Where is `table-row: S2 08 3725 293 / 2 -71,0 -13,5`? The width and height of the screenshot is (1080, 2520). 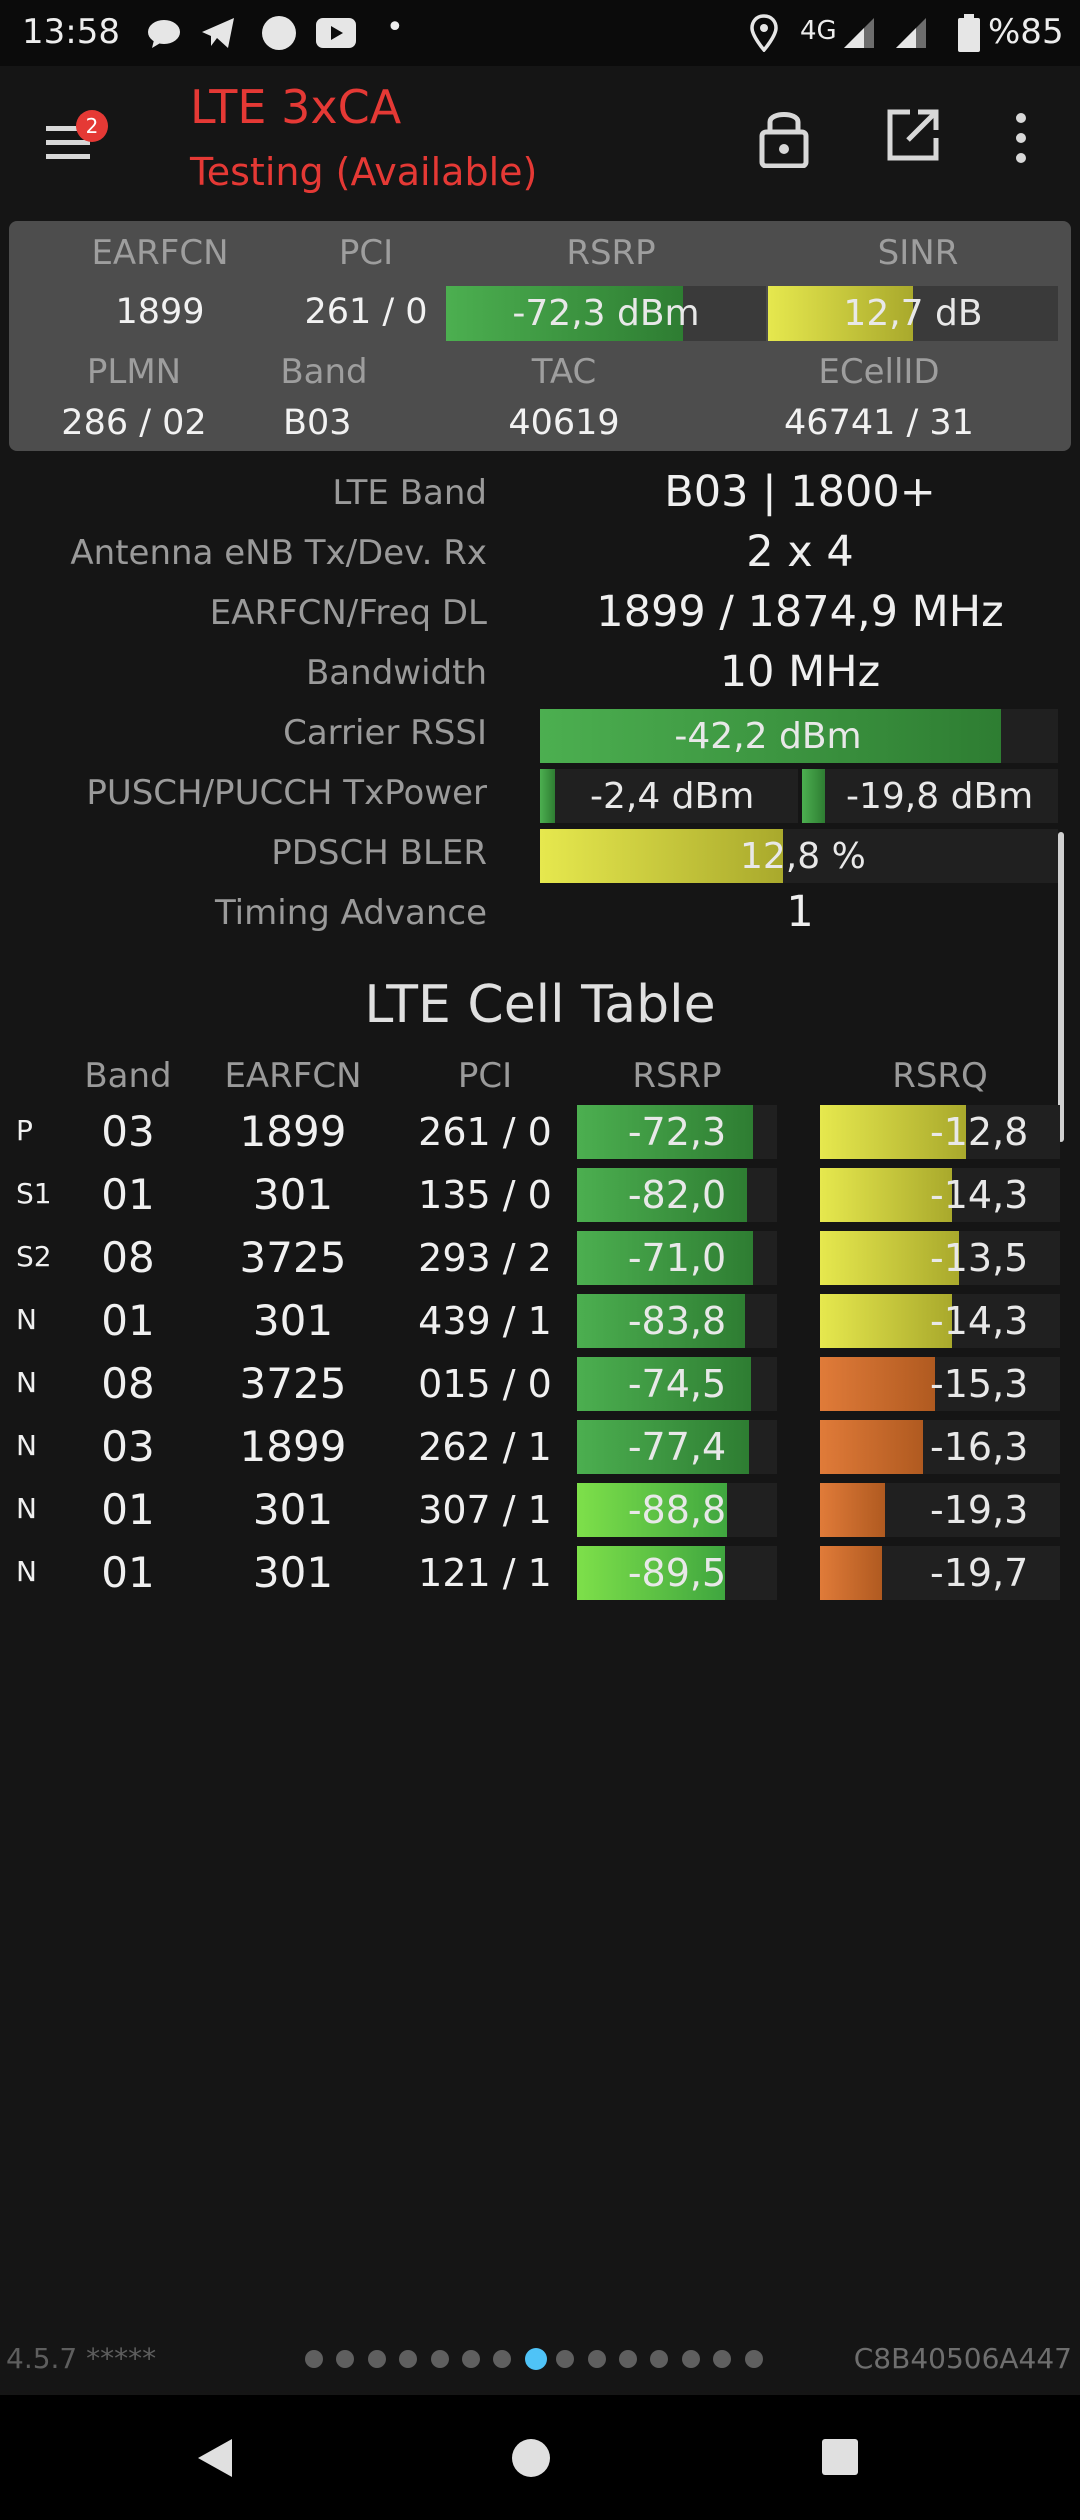 table-row: S2 08 3725 293 / 2 -71,0 -13,5 is located at coordinates (540, 1259).